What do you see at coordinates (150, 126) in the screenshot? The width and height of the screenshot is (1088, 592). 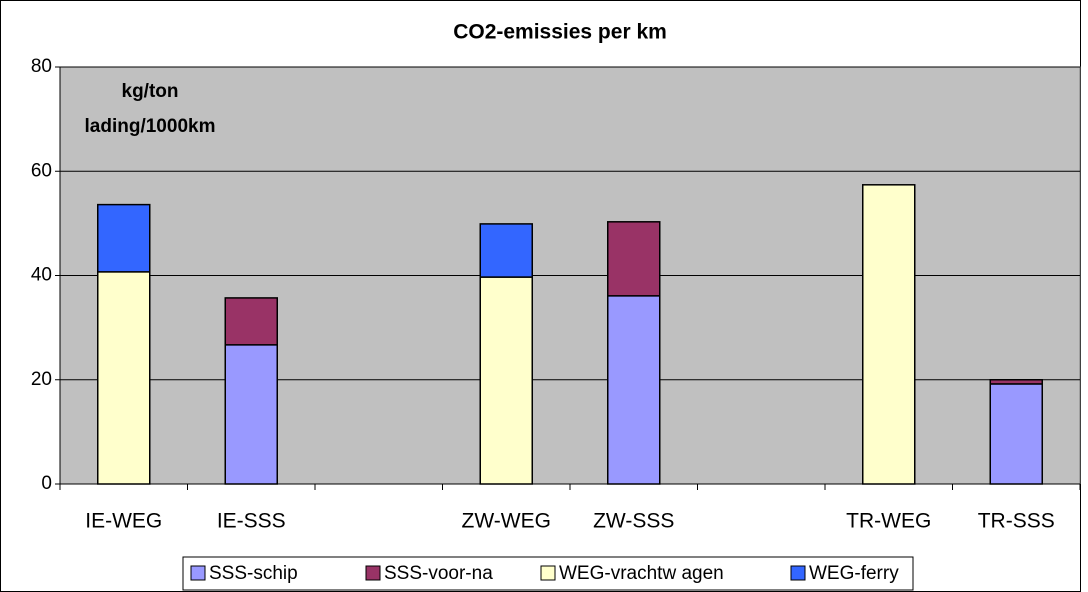 I see `annotation: lading/1000km` at bounding box center [150, 126].